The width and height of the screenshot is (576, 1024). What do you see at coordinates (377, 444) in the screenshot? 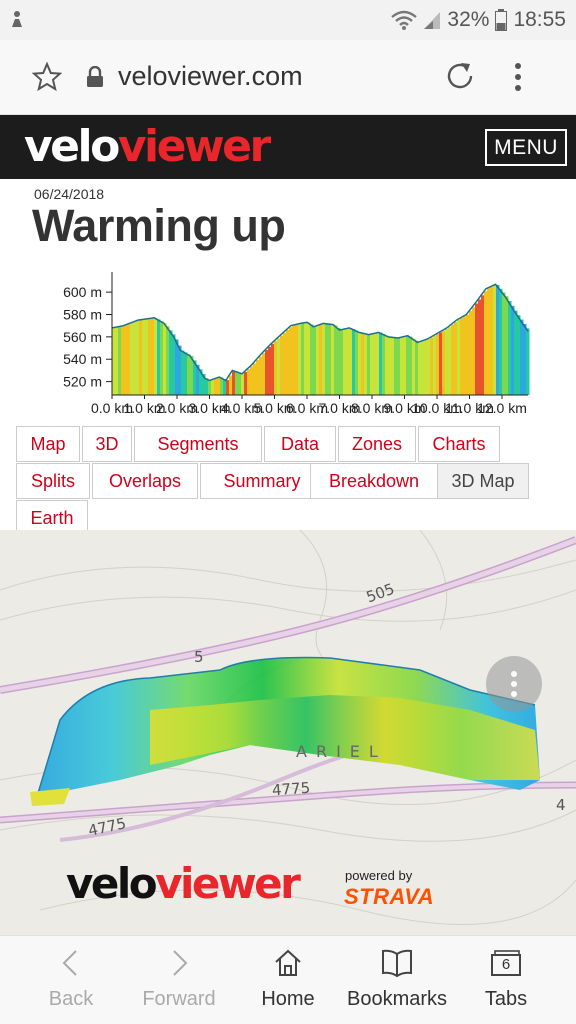
I see `tab-zones: Zones` at bounding box center [377, 444].